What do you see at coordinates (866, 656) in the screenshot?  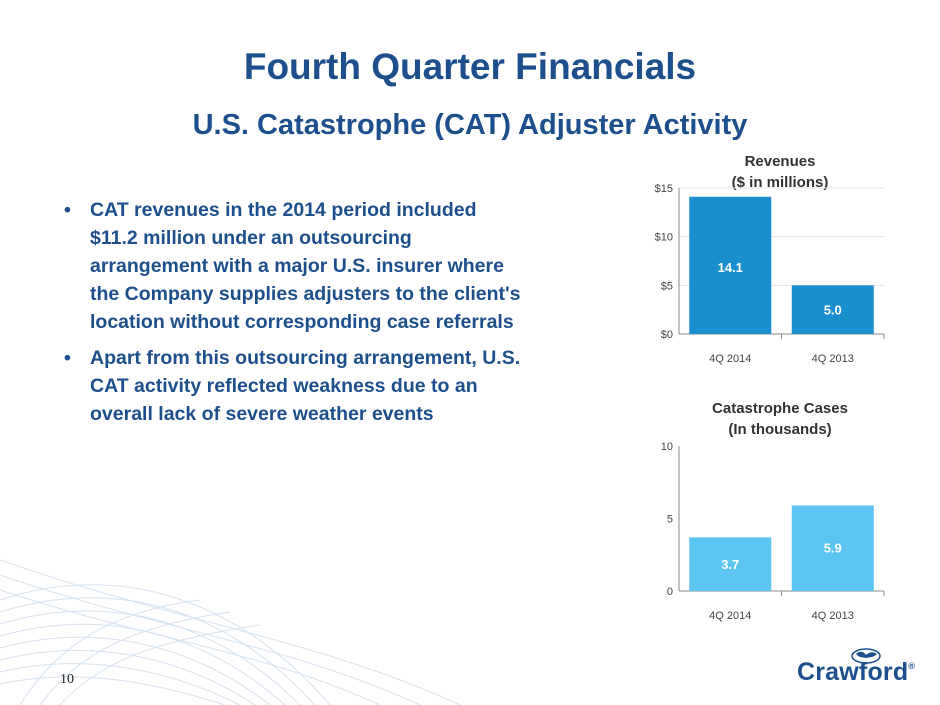 I see `globe-icon` at bounding box center [866, 656].